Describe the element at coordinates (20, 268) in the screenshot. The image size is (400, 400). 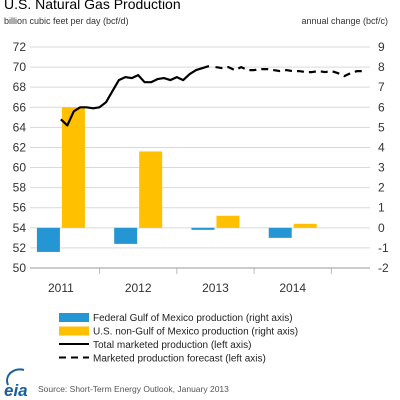
I see `left-tick-label: 50` at that location.